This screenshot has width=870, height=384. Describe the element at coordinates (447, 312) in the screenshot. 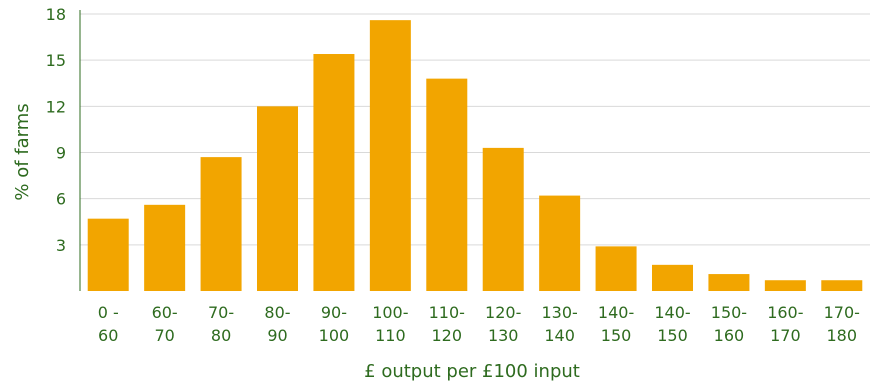

I see `x-tick-label-line: 110-` at that location.